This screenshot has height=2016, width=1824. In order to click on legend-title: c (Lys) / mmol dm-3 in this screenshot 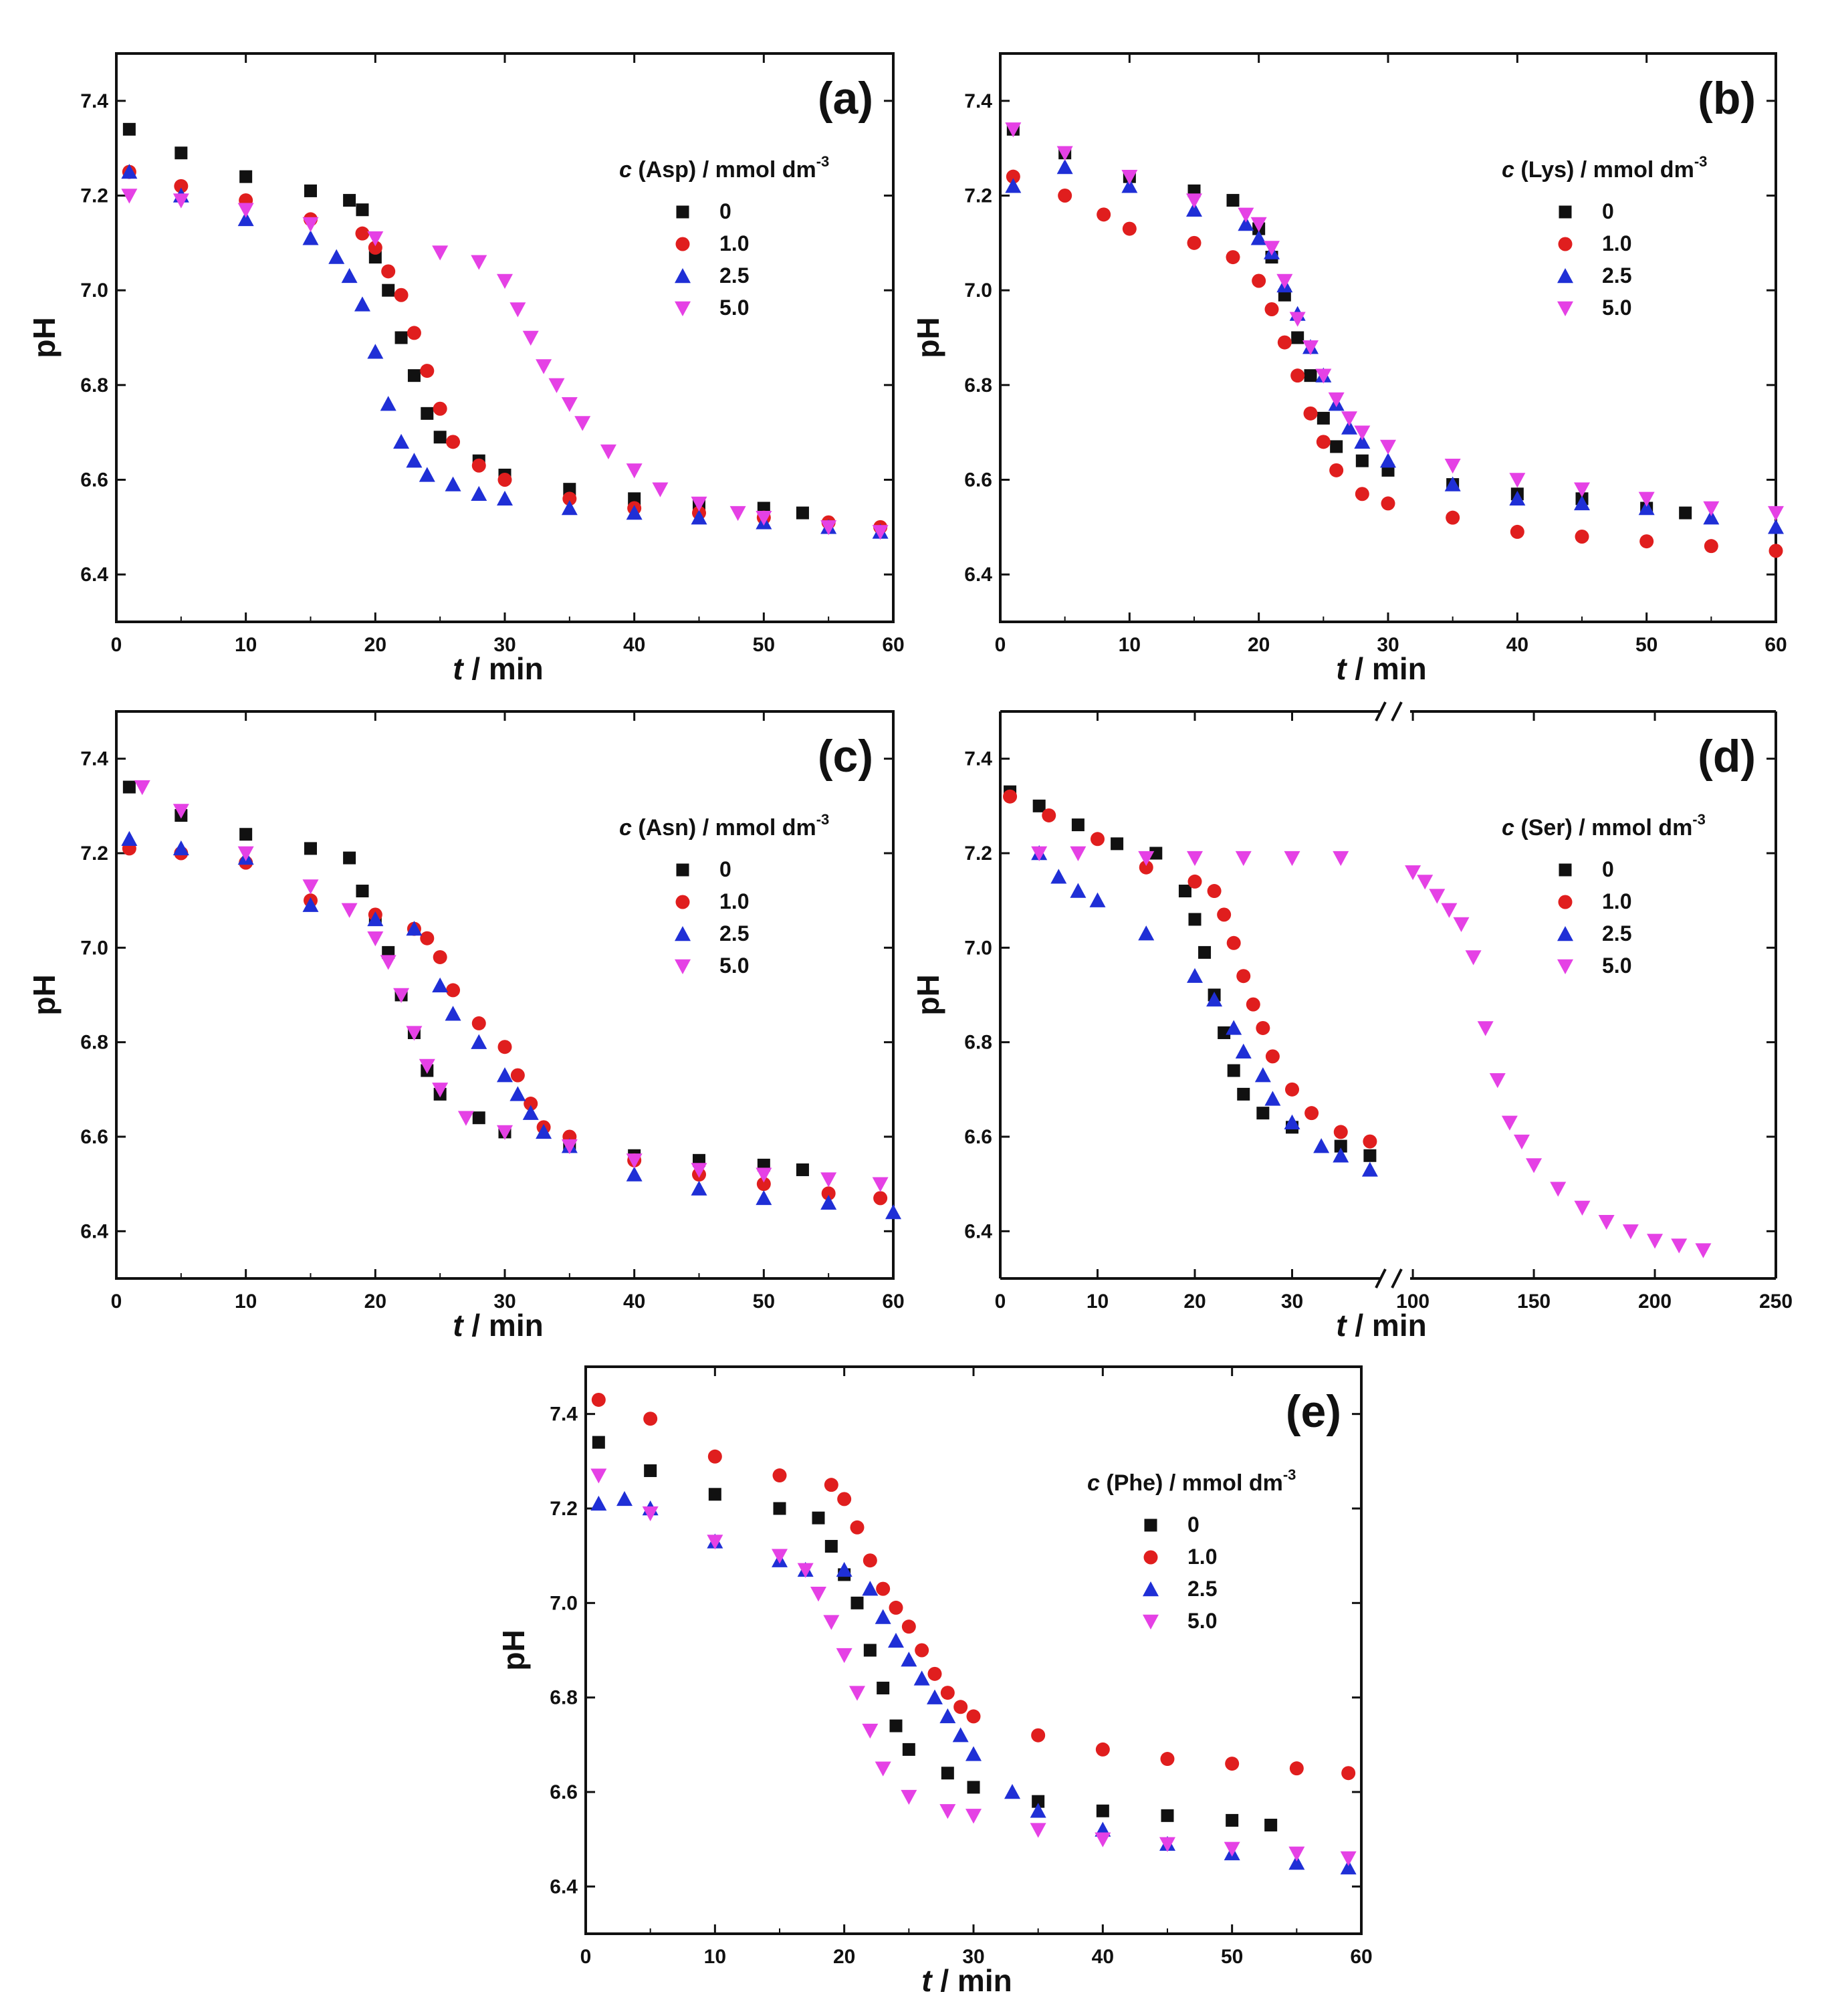, I will do `click(1604, 168)`.